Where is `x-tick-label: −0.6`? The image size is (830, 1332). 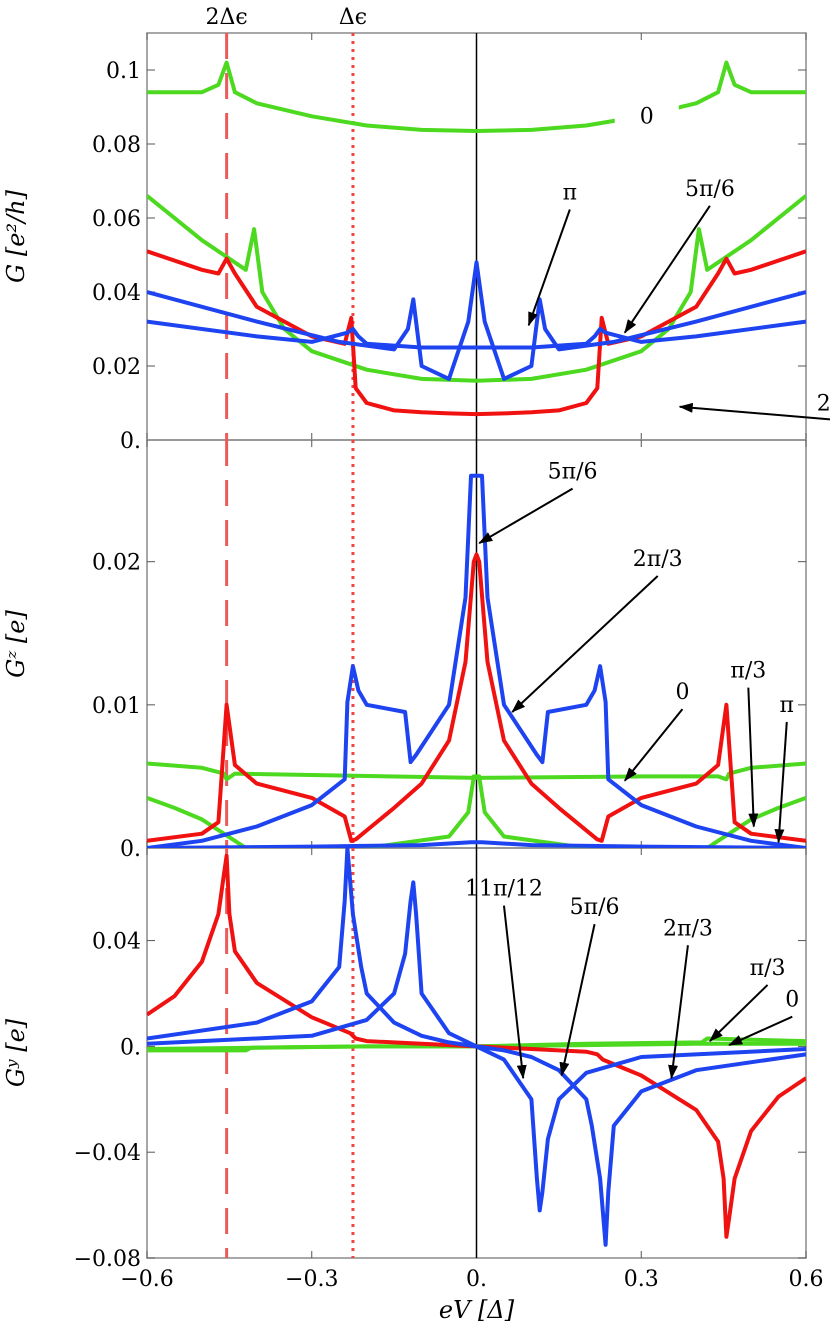
x-tick-label: −0.6 is located at coordinates (146, 1279).